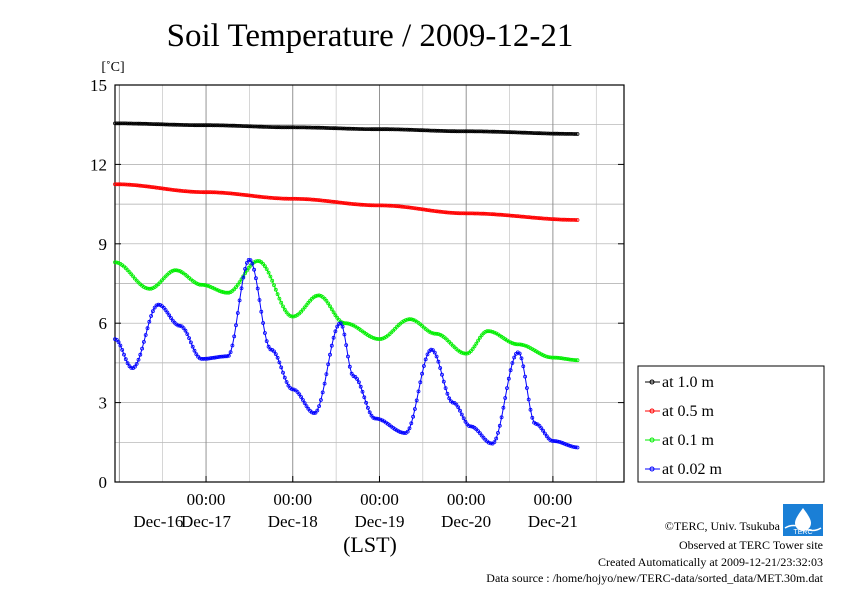 This screenshot has width=842, height=595. What do you see at coordinates (466, 521) in the screenshot?
I see `x-tick-date-label: Dec-20` at bounding box center [466, 521].